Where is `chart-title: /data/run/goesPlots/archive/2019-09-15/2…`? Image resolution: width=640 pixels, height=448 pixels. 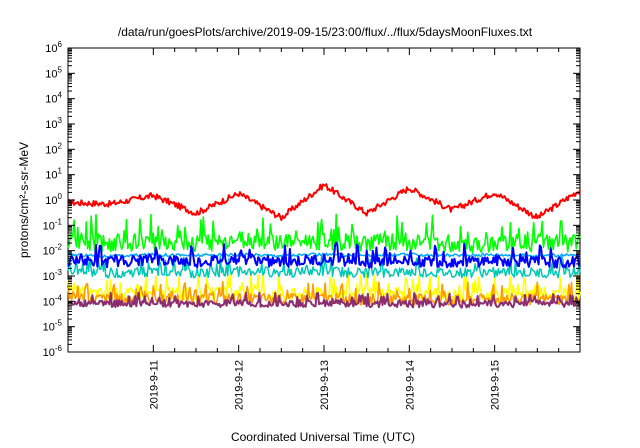
chart-title: /data/run/goesPlots/archive/2019-09-15/2… is located at coordinates (325, 32).